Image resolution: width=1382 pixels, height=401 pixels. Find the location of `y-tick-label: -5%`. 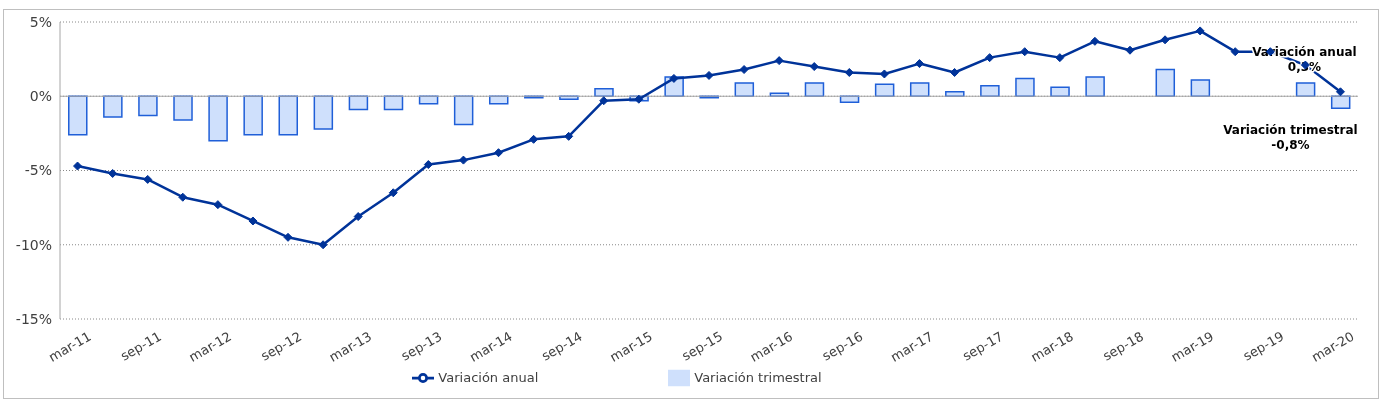

y-tick-label: -5% is located at coordinates (38, 170).